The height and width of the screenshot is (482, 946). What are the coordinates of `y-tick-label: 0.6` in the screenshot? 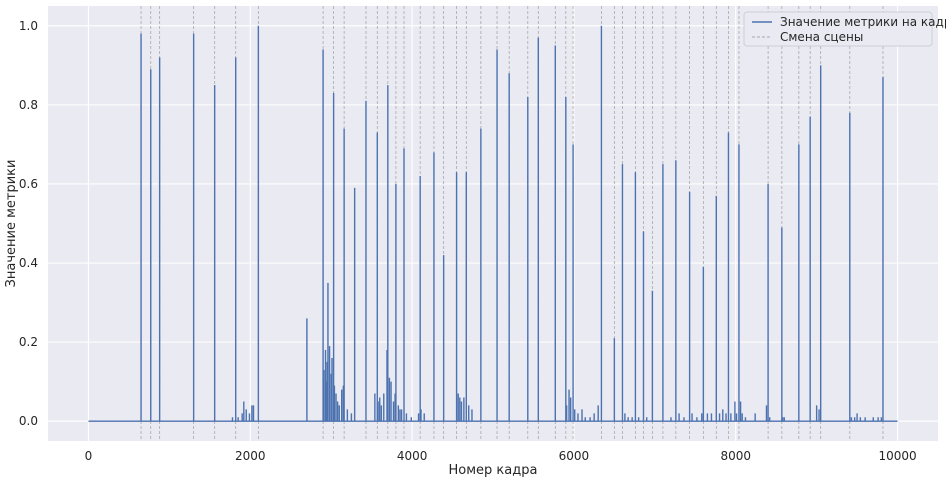 It's located at (28, 184).